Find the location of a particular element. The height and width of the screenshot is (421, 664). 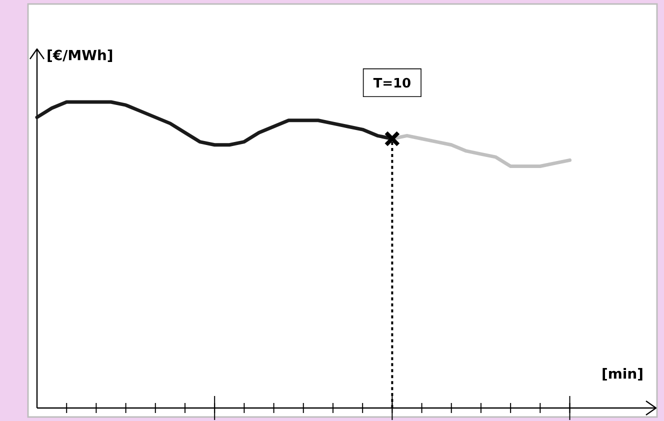

x-axis-title: [min] is located at coordinates (622, 374).